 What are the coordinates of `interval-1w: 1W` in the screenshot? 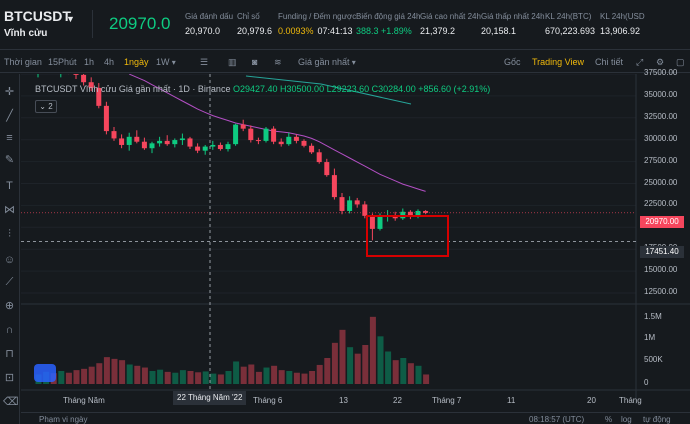 It's located at (166, 62).